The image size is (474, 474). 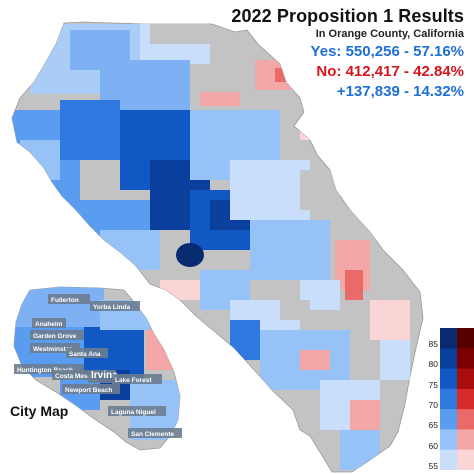 I want to click on city-label: Garden Grove, so click(x=55, y=336).